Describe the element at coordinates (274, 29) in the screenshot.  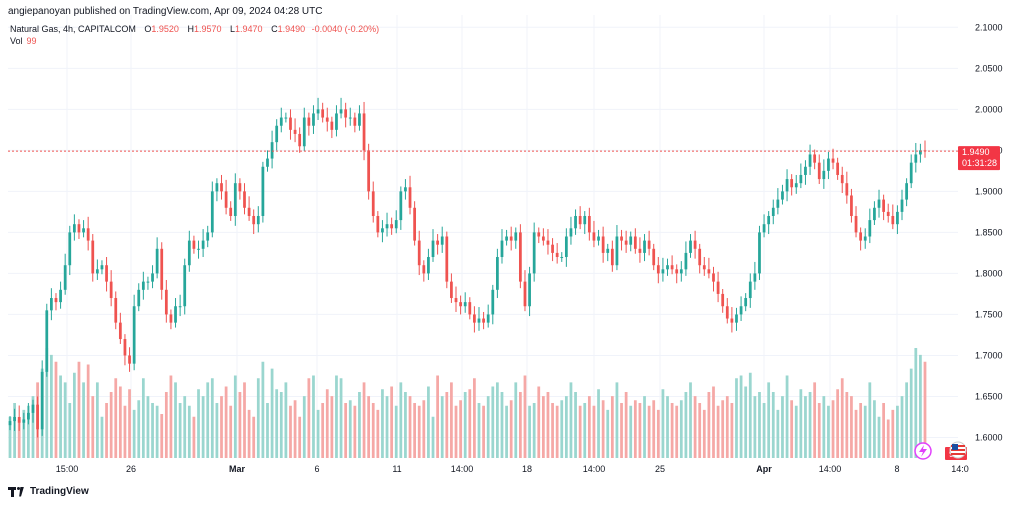
I see `close-label: C` at that location.